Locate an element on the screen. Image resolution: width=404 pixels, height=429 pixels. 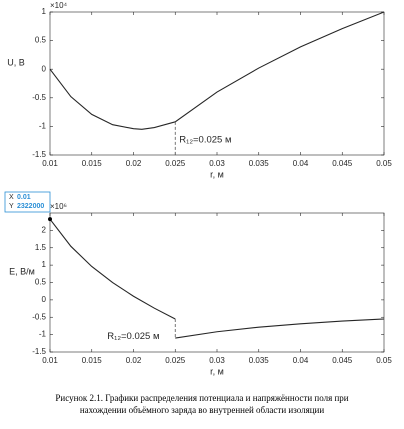
datatip-y-label: Y is located at coordinates (11, 206).